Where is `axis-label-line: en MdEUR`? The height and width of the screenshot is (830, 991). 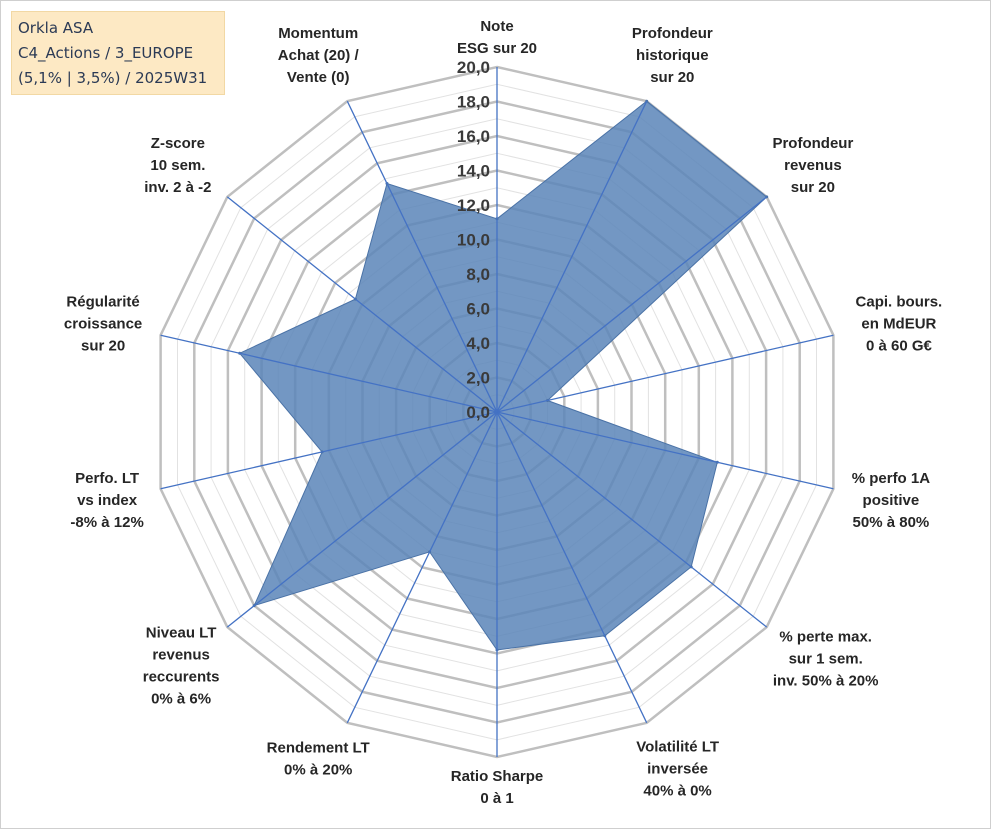
axis-label-line: en MdEUR is located at coordinates (898, 324).